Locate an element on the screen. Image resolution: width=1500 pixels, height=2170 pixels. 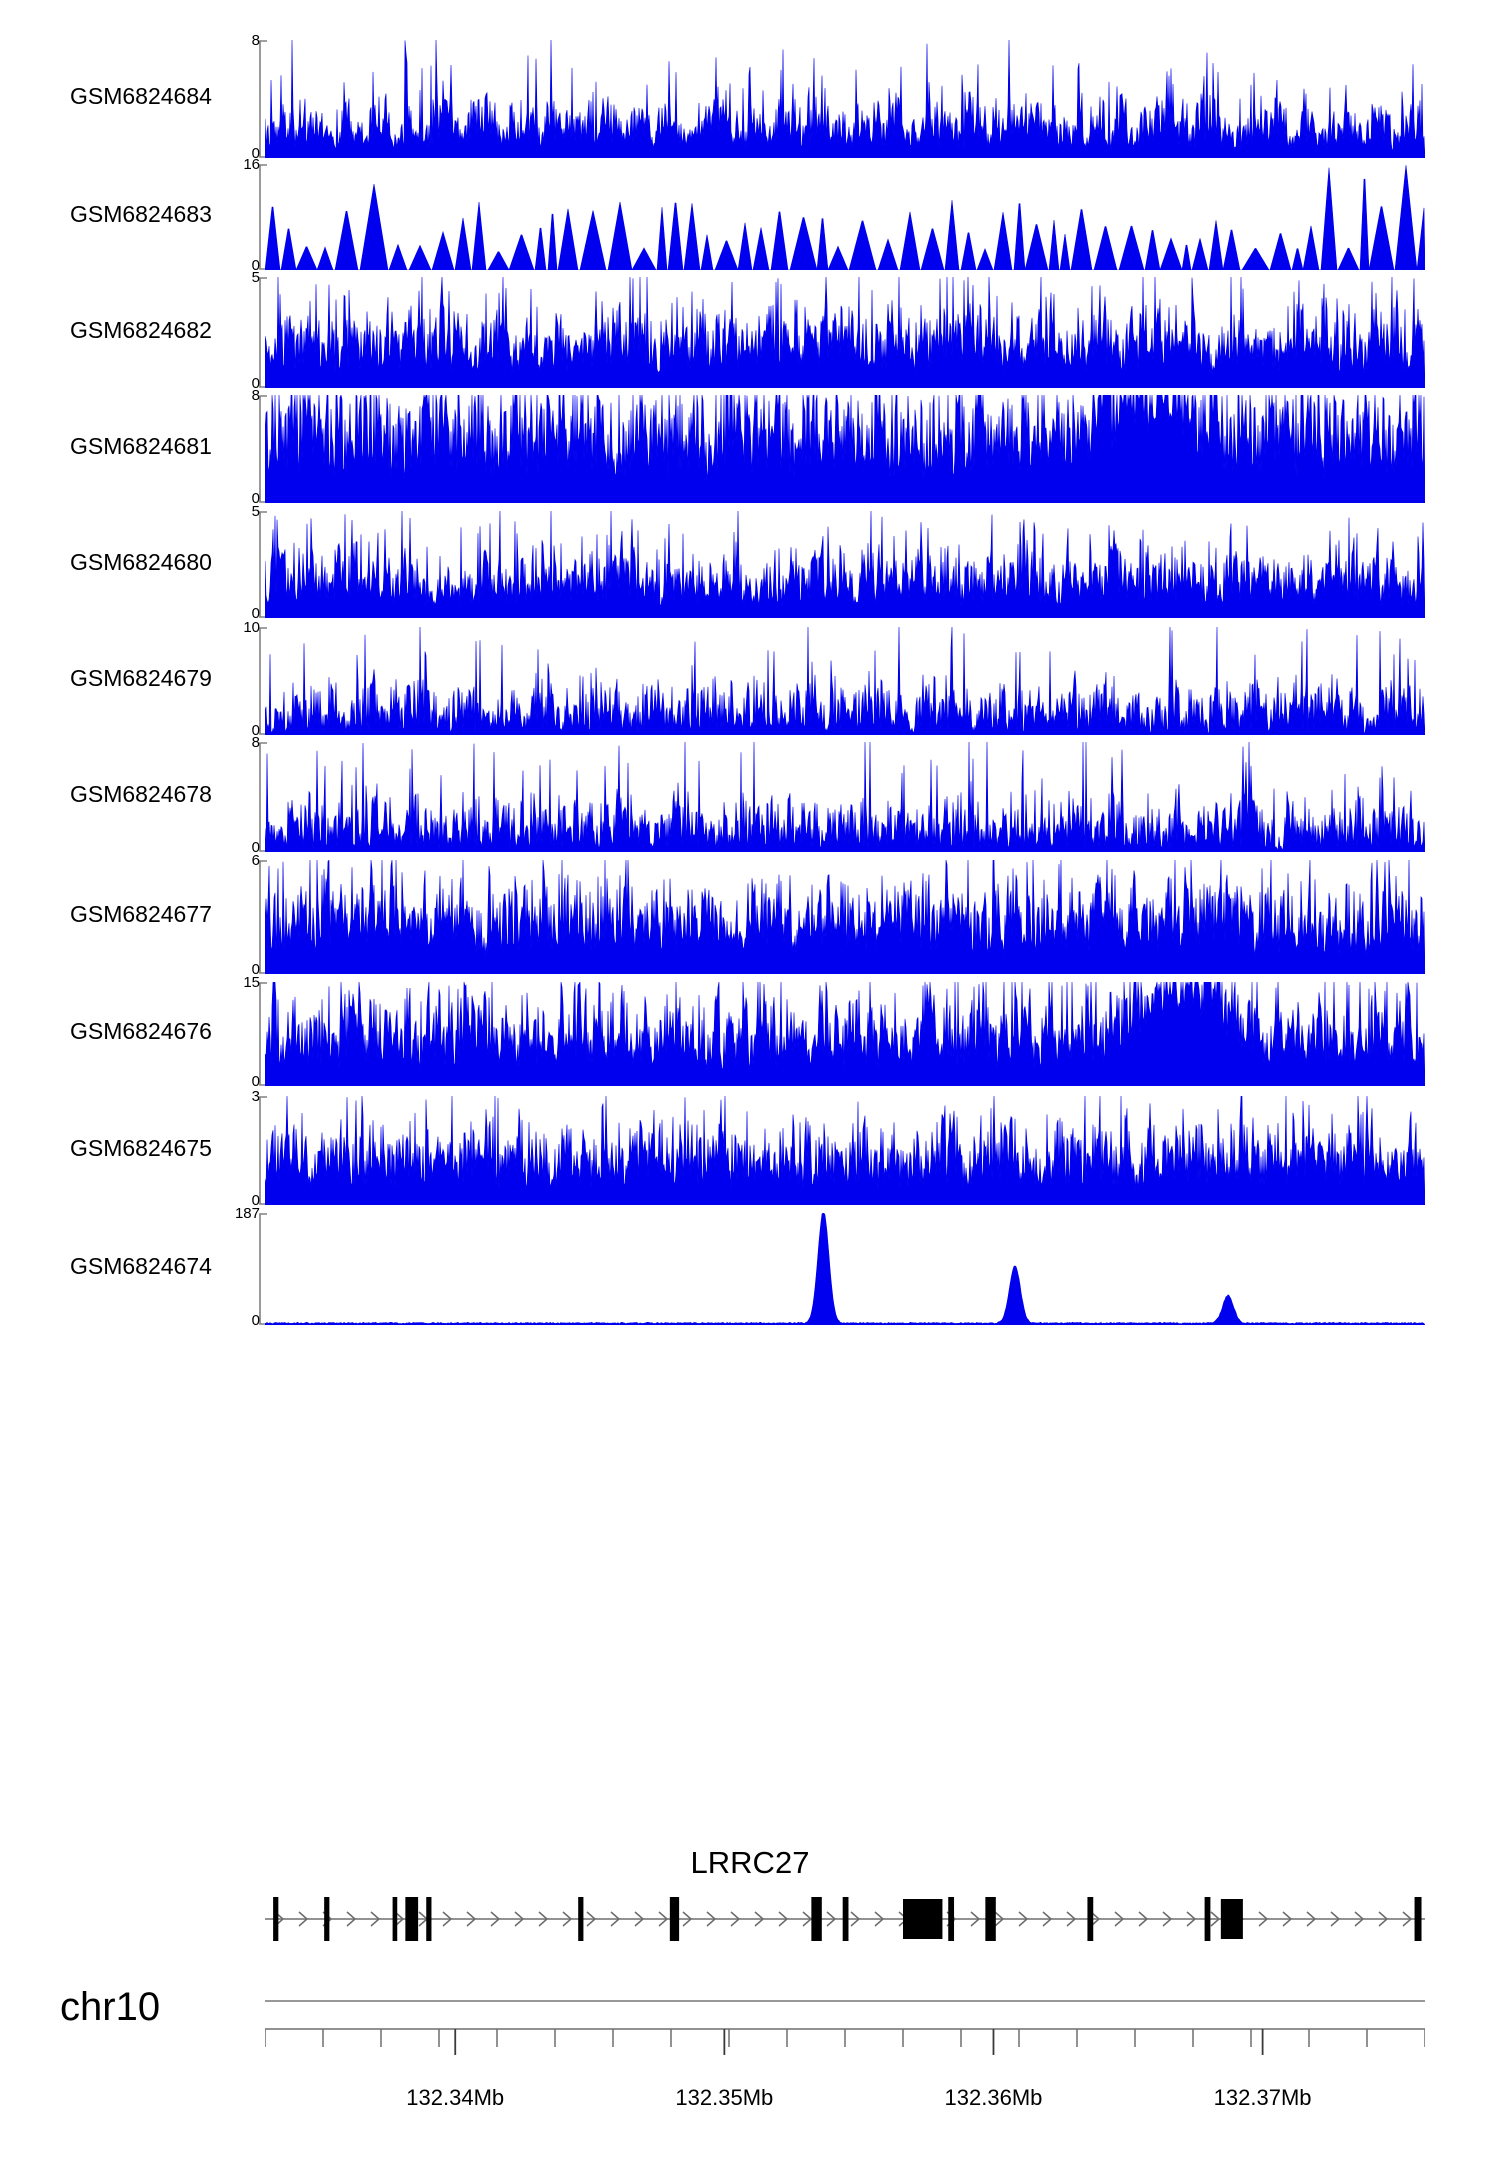
coverage-track: GSM6824679 10 0 is located at coordinates (750, 679).